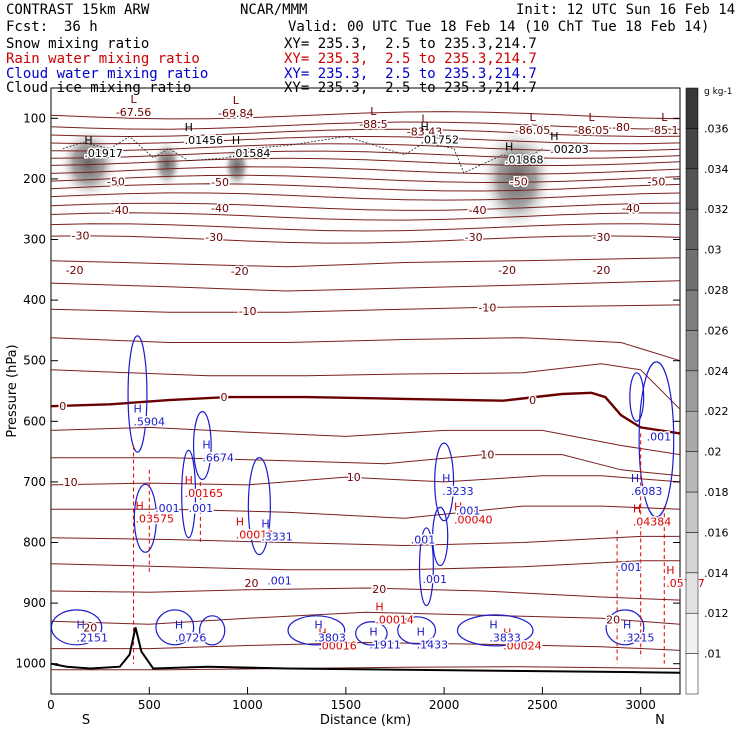  Describe the element at coordinates (373, 631) in the screenshot. I see `cloud-water-max-marker-8: H` at that location.